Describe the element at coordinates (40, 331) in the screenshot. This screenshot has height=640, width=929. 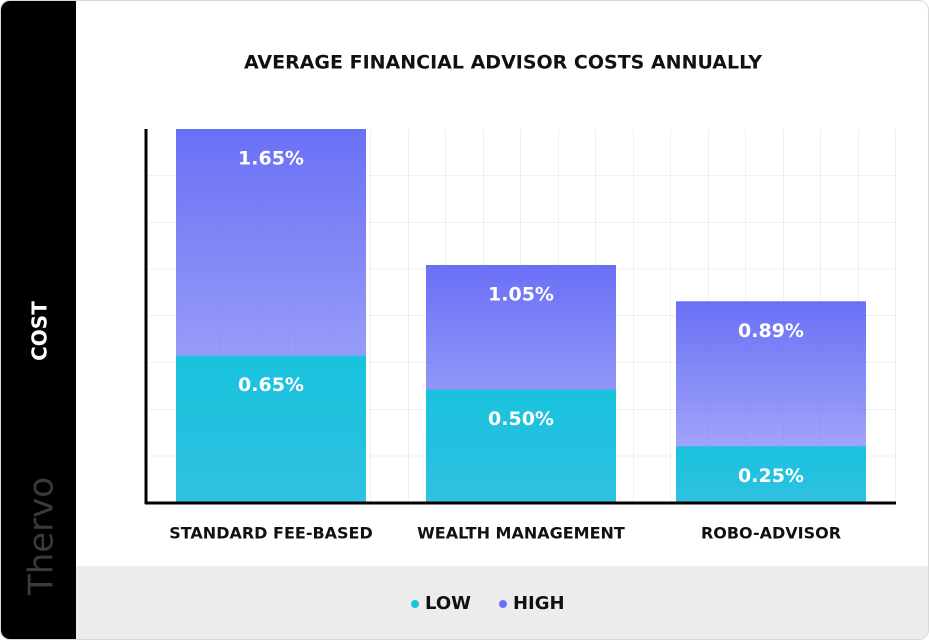
I see `y-axis-label: COST` at that location.